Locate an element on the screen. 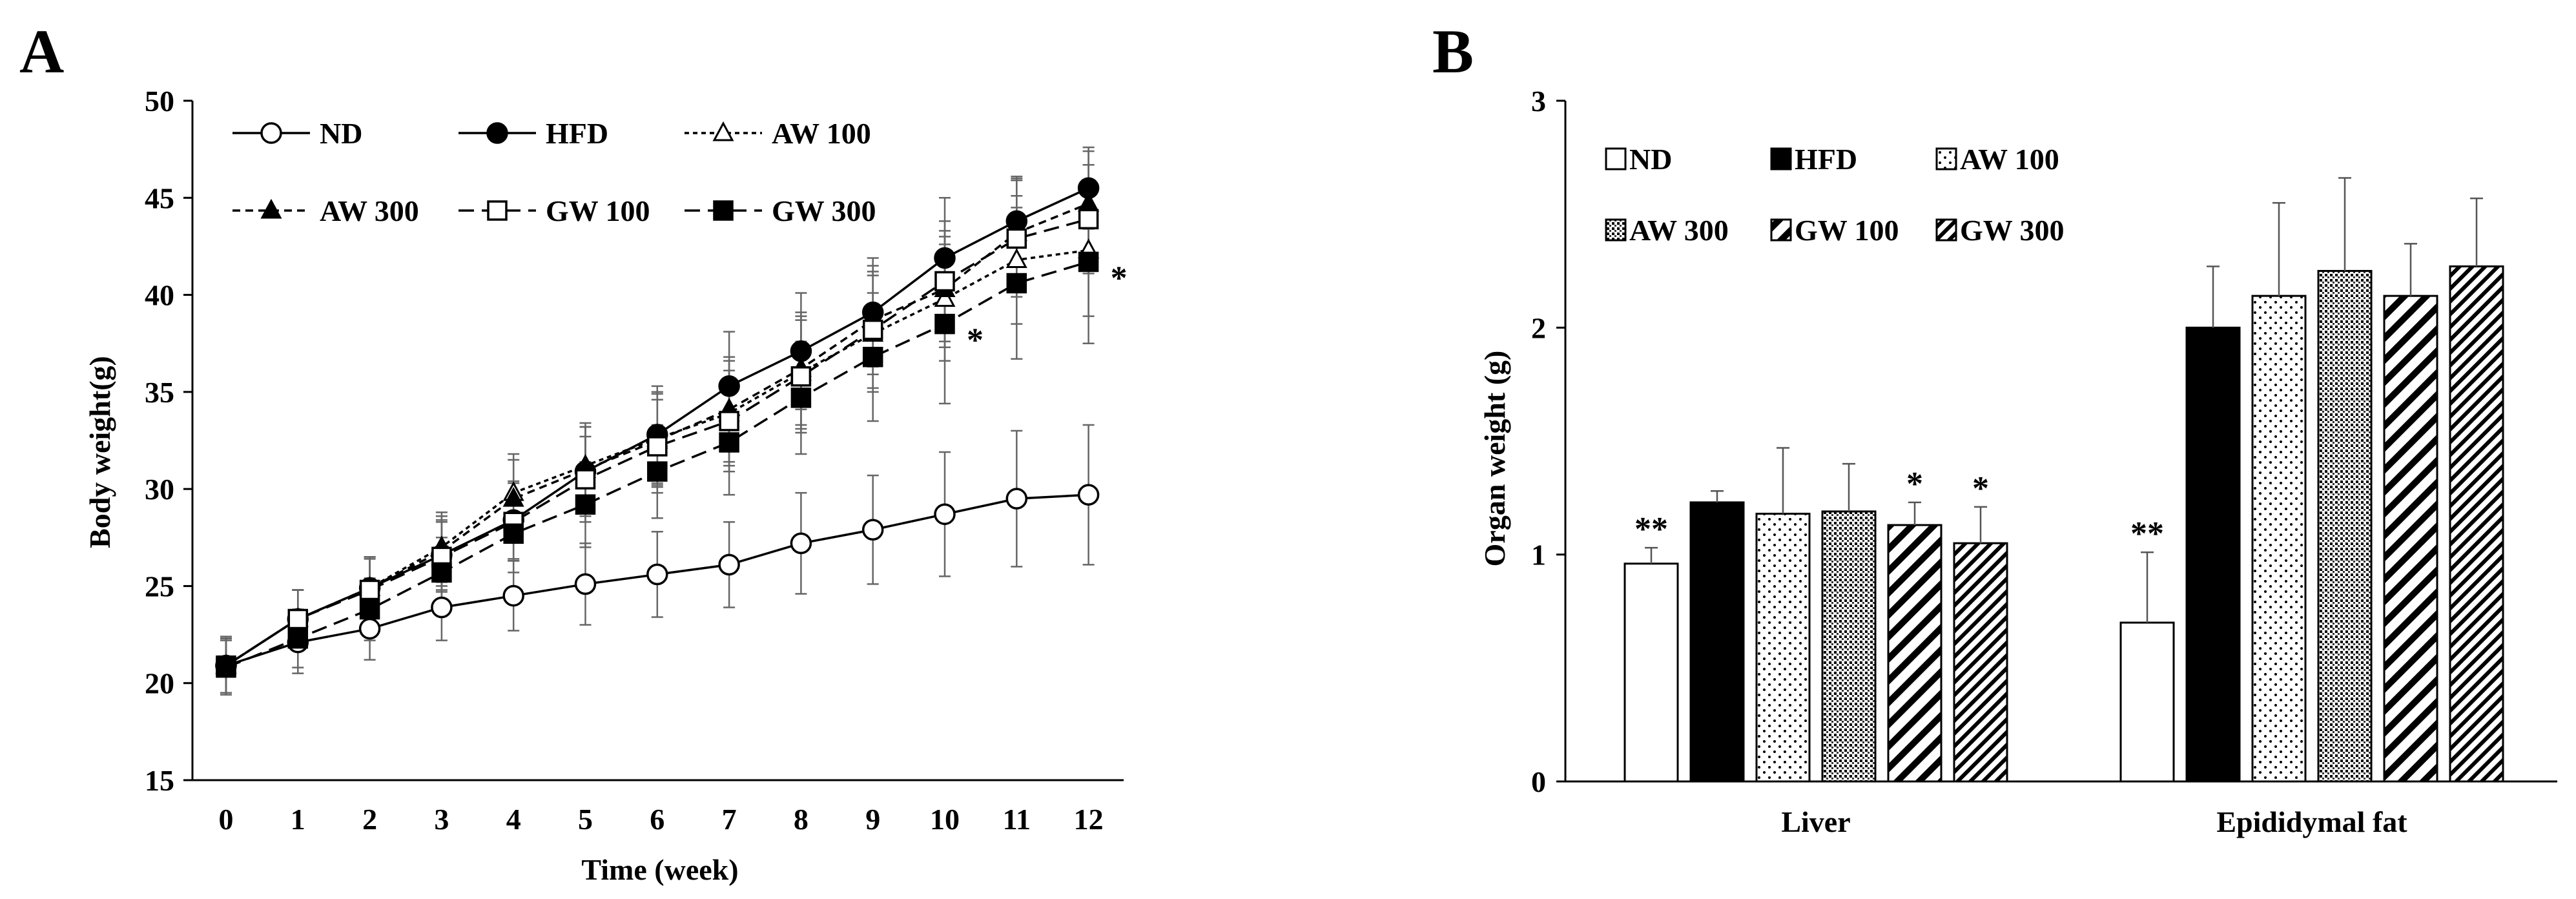 Image resolution: width=2576 pixels, height=899 pixels. annotations: ** is located at coordinates (1047, 309).